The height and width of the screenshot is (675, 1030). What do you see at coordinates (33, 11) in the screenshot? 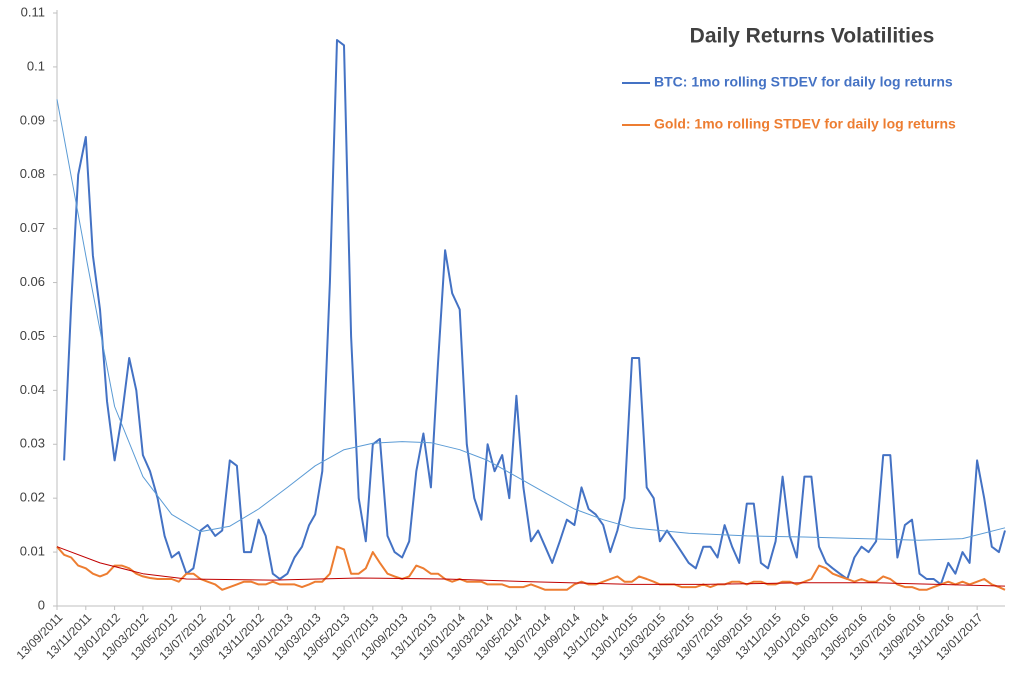
I see `y-tick-label: 0.11` at bounding box center [33, 11].